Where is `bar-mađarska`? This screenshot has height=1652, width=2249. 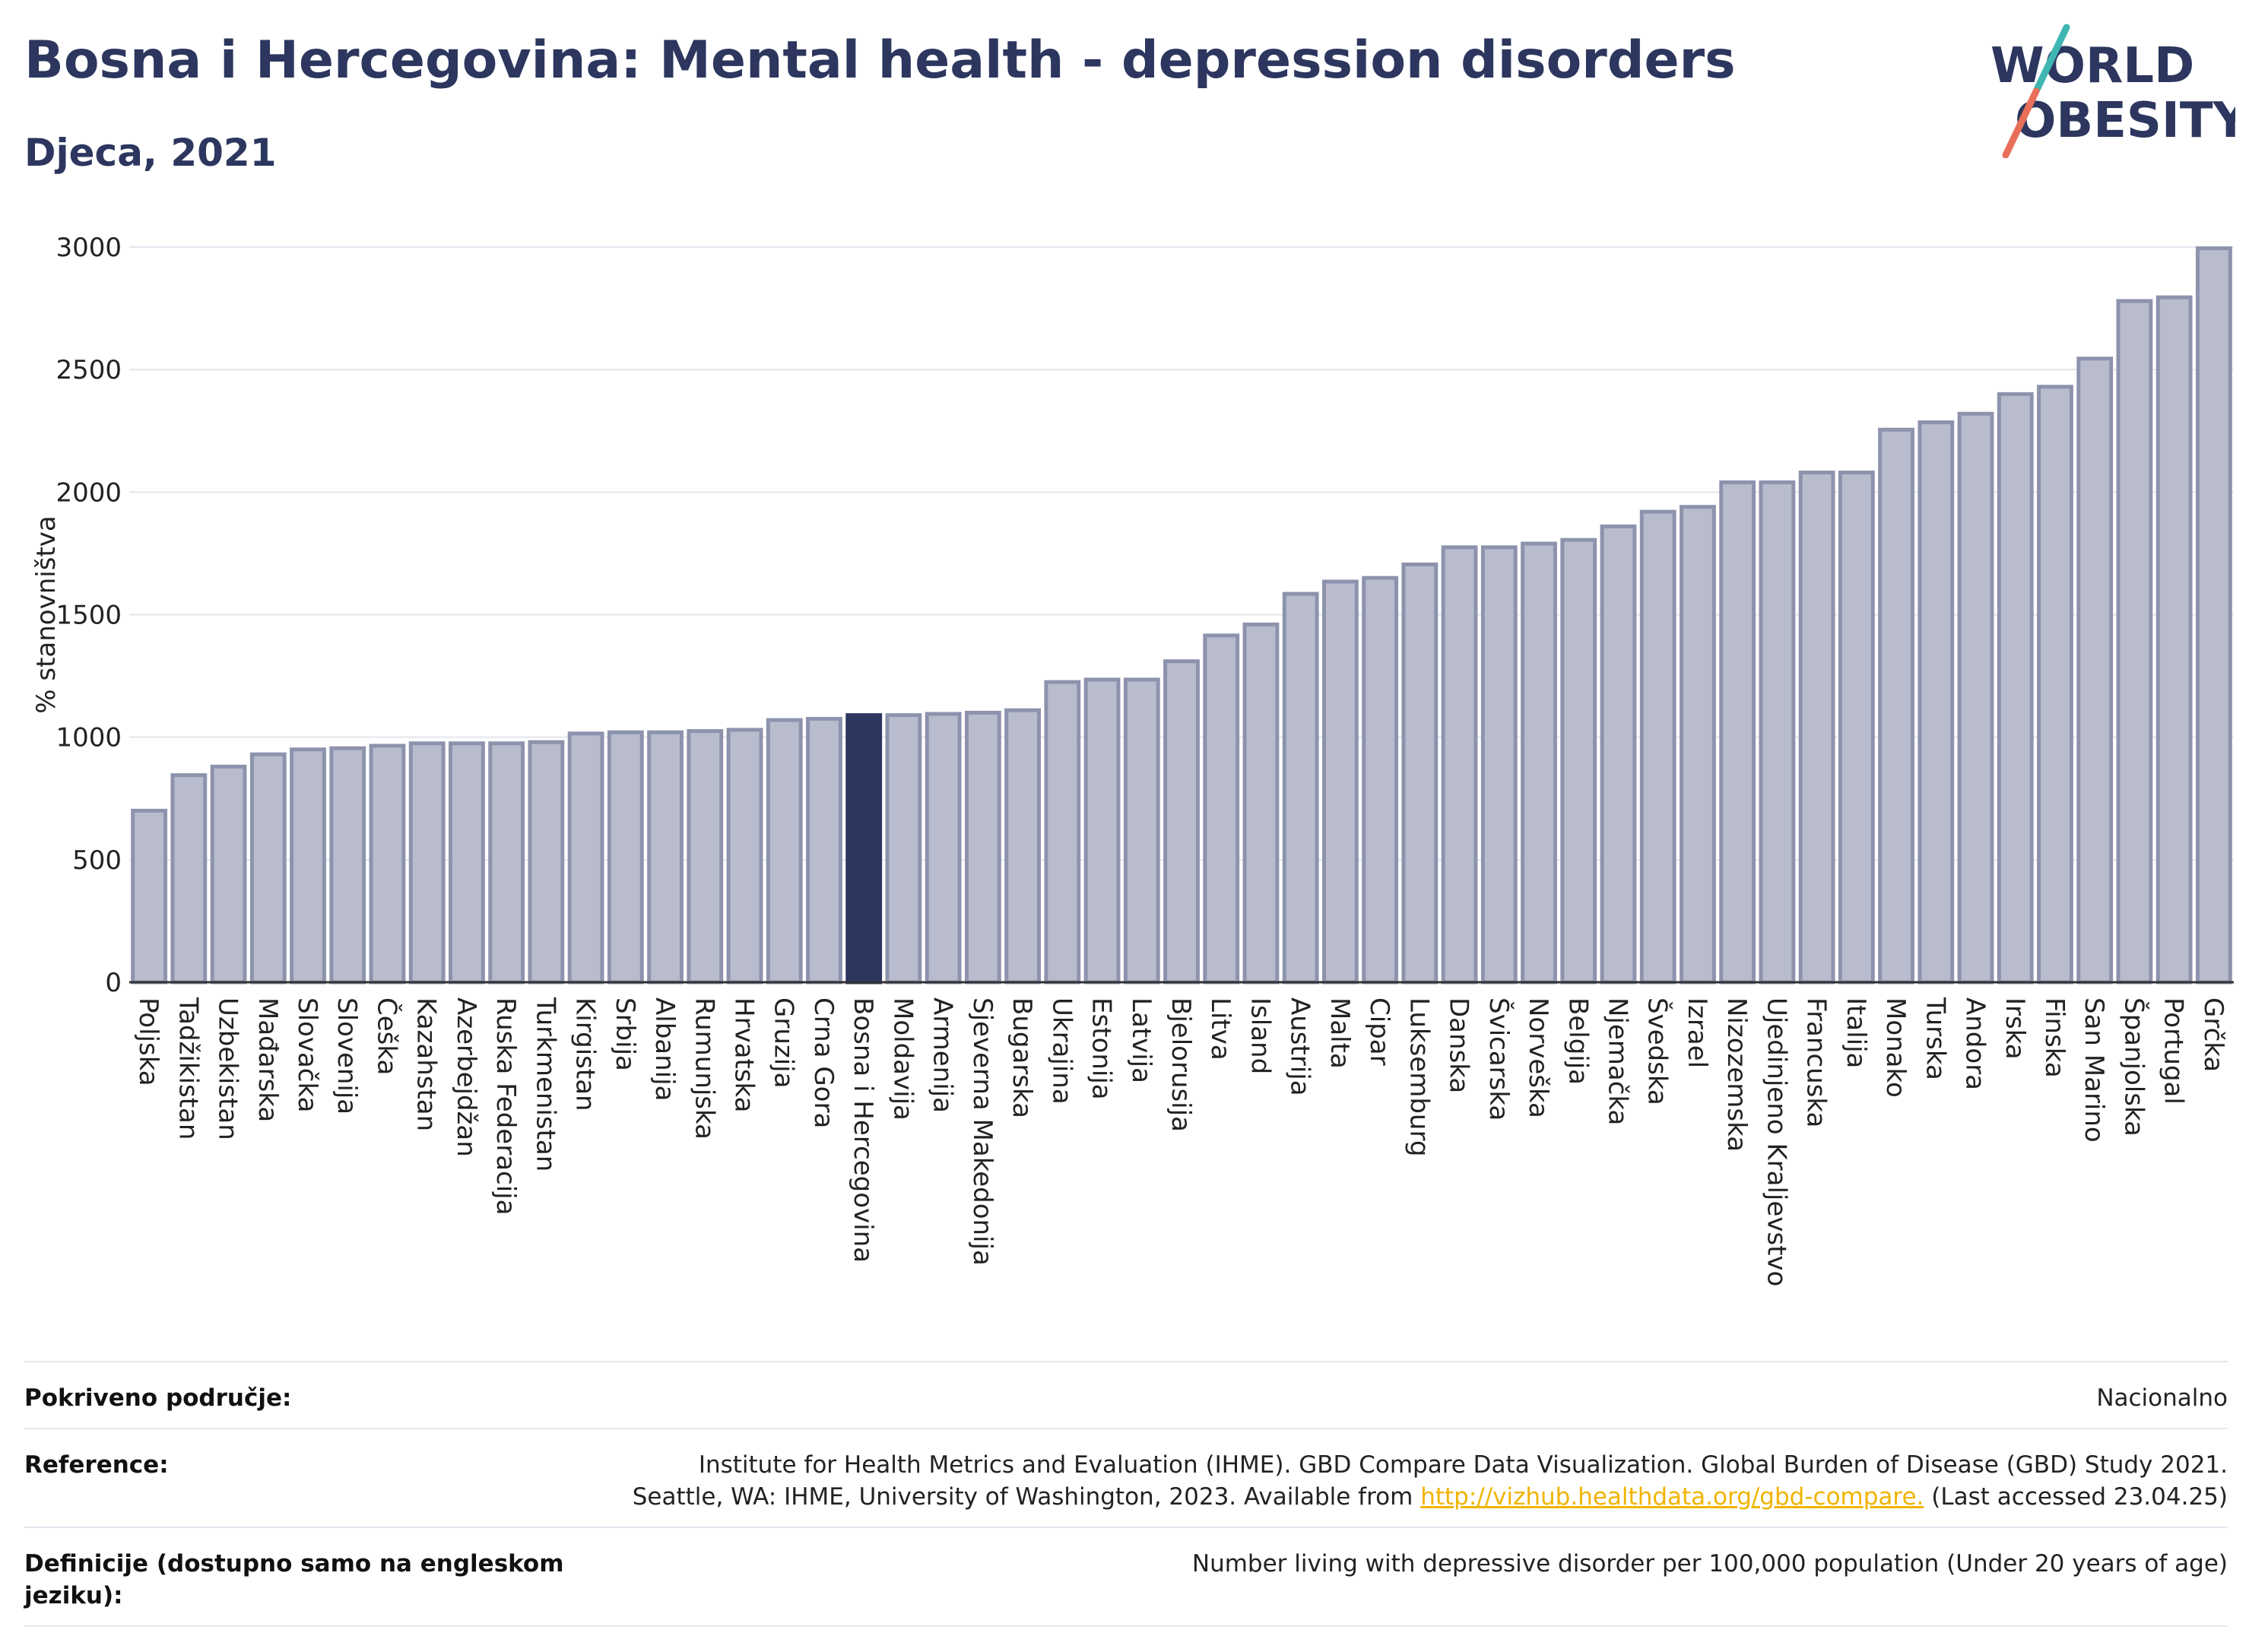
bar-mađarska is located at coordinates (268, 868).